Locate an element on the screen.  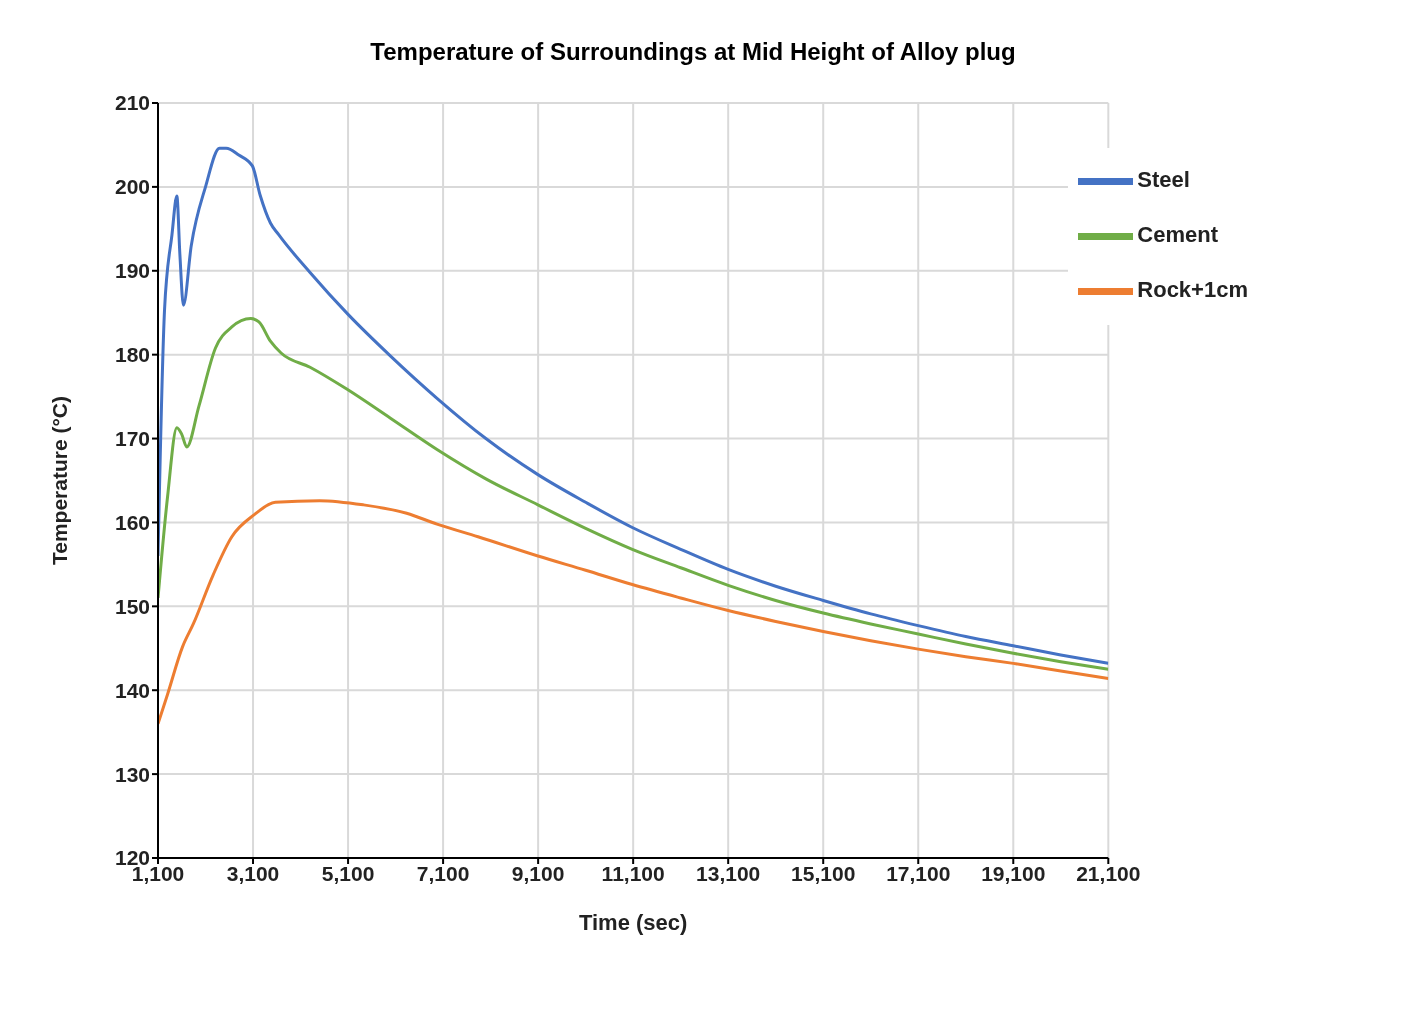
y-tick-label: 190 is located at coordinates (132, 271).